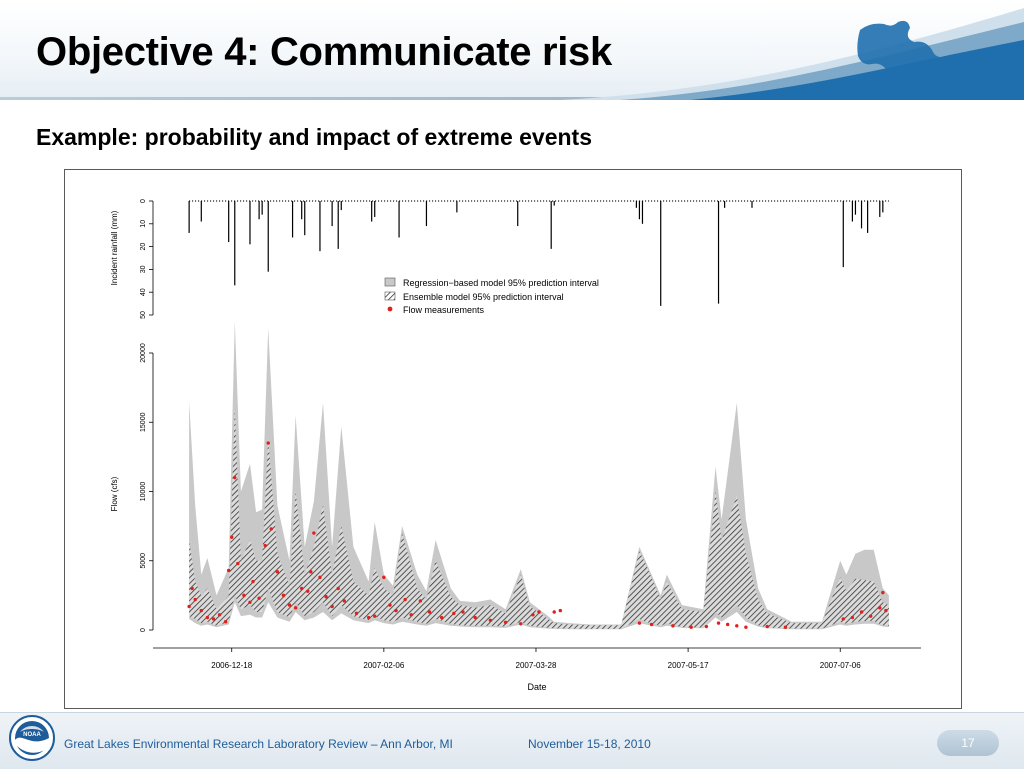 The image size is (1024, 769). What do you see at coordinates (483, 297) in the screenshot?
I see `legend-label-ensemble: Ensemble model 95% prediction interval` at bounding box center [483, 297].